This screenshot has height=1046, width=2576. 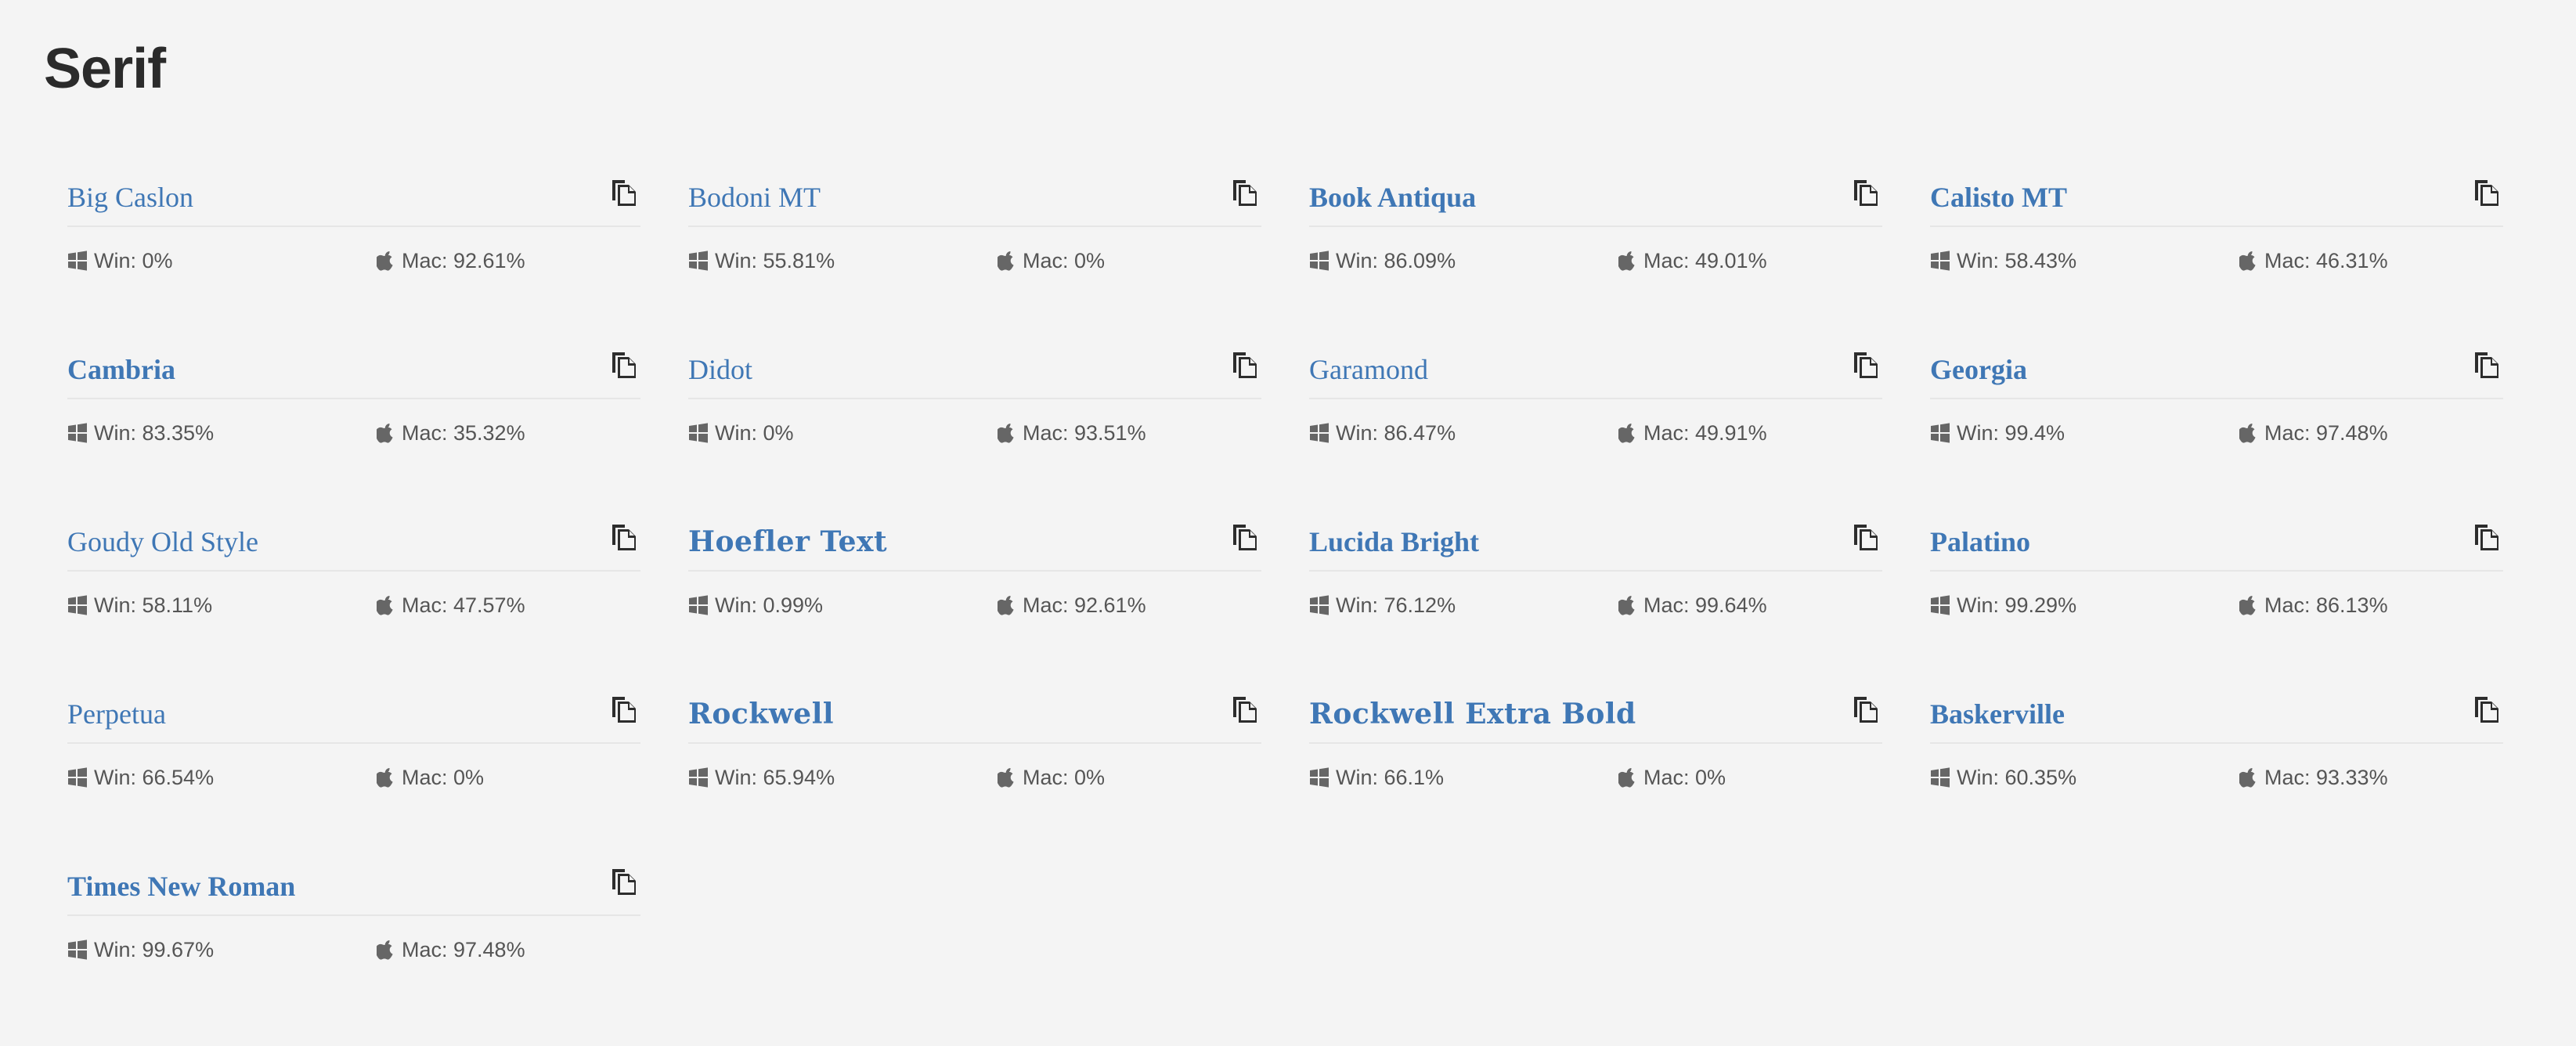 What do you see at coordinates (1595, 759) in the screenshot?
I see `font-card-rockwell-extra-bold: Rockwell Extra Bold Win: 66.1%` at bounding box center [1595, 759].